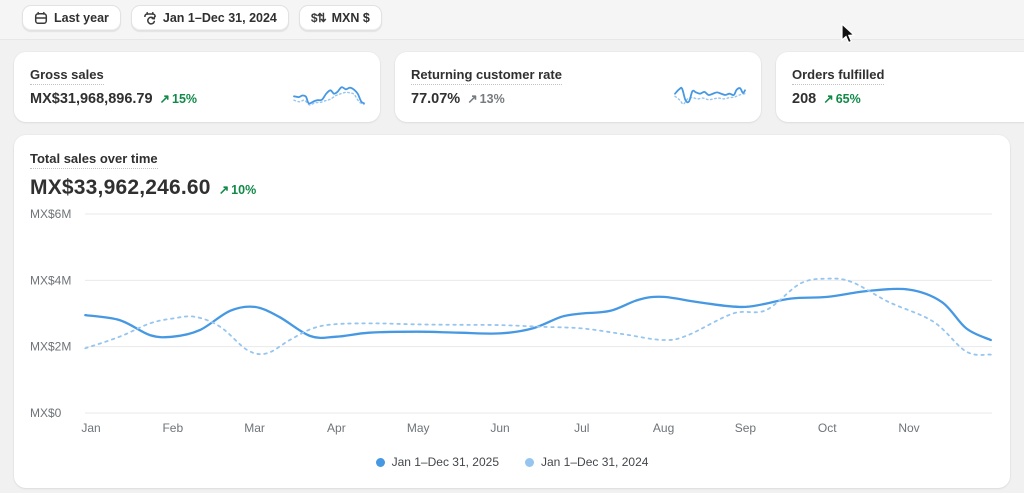 This screenshot has height=493, width=1024. What do you see at coordinates (67, 76) in the screenshot?
I see `metric-title: Gross sales` at bounding box center [67, 76].